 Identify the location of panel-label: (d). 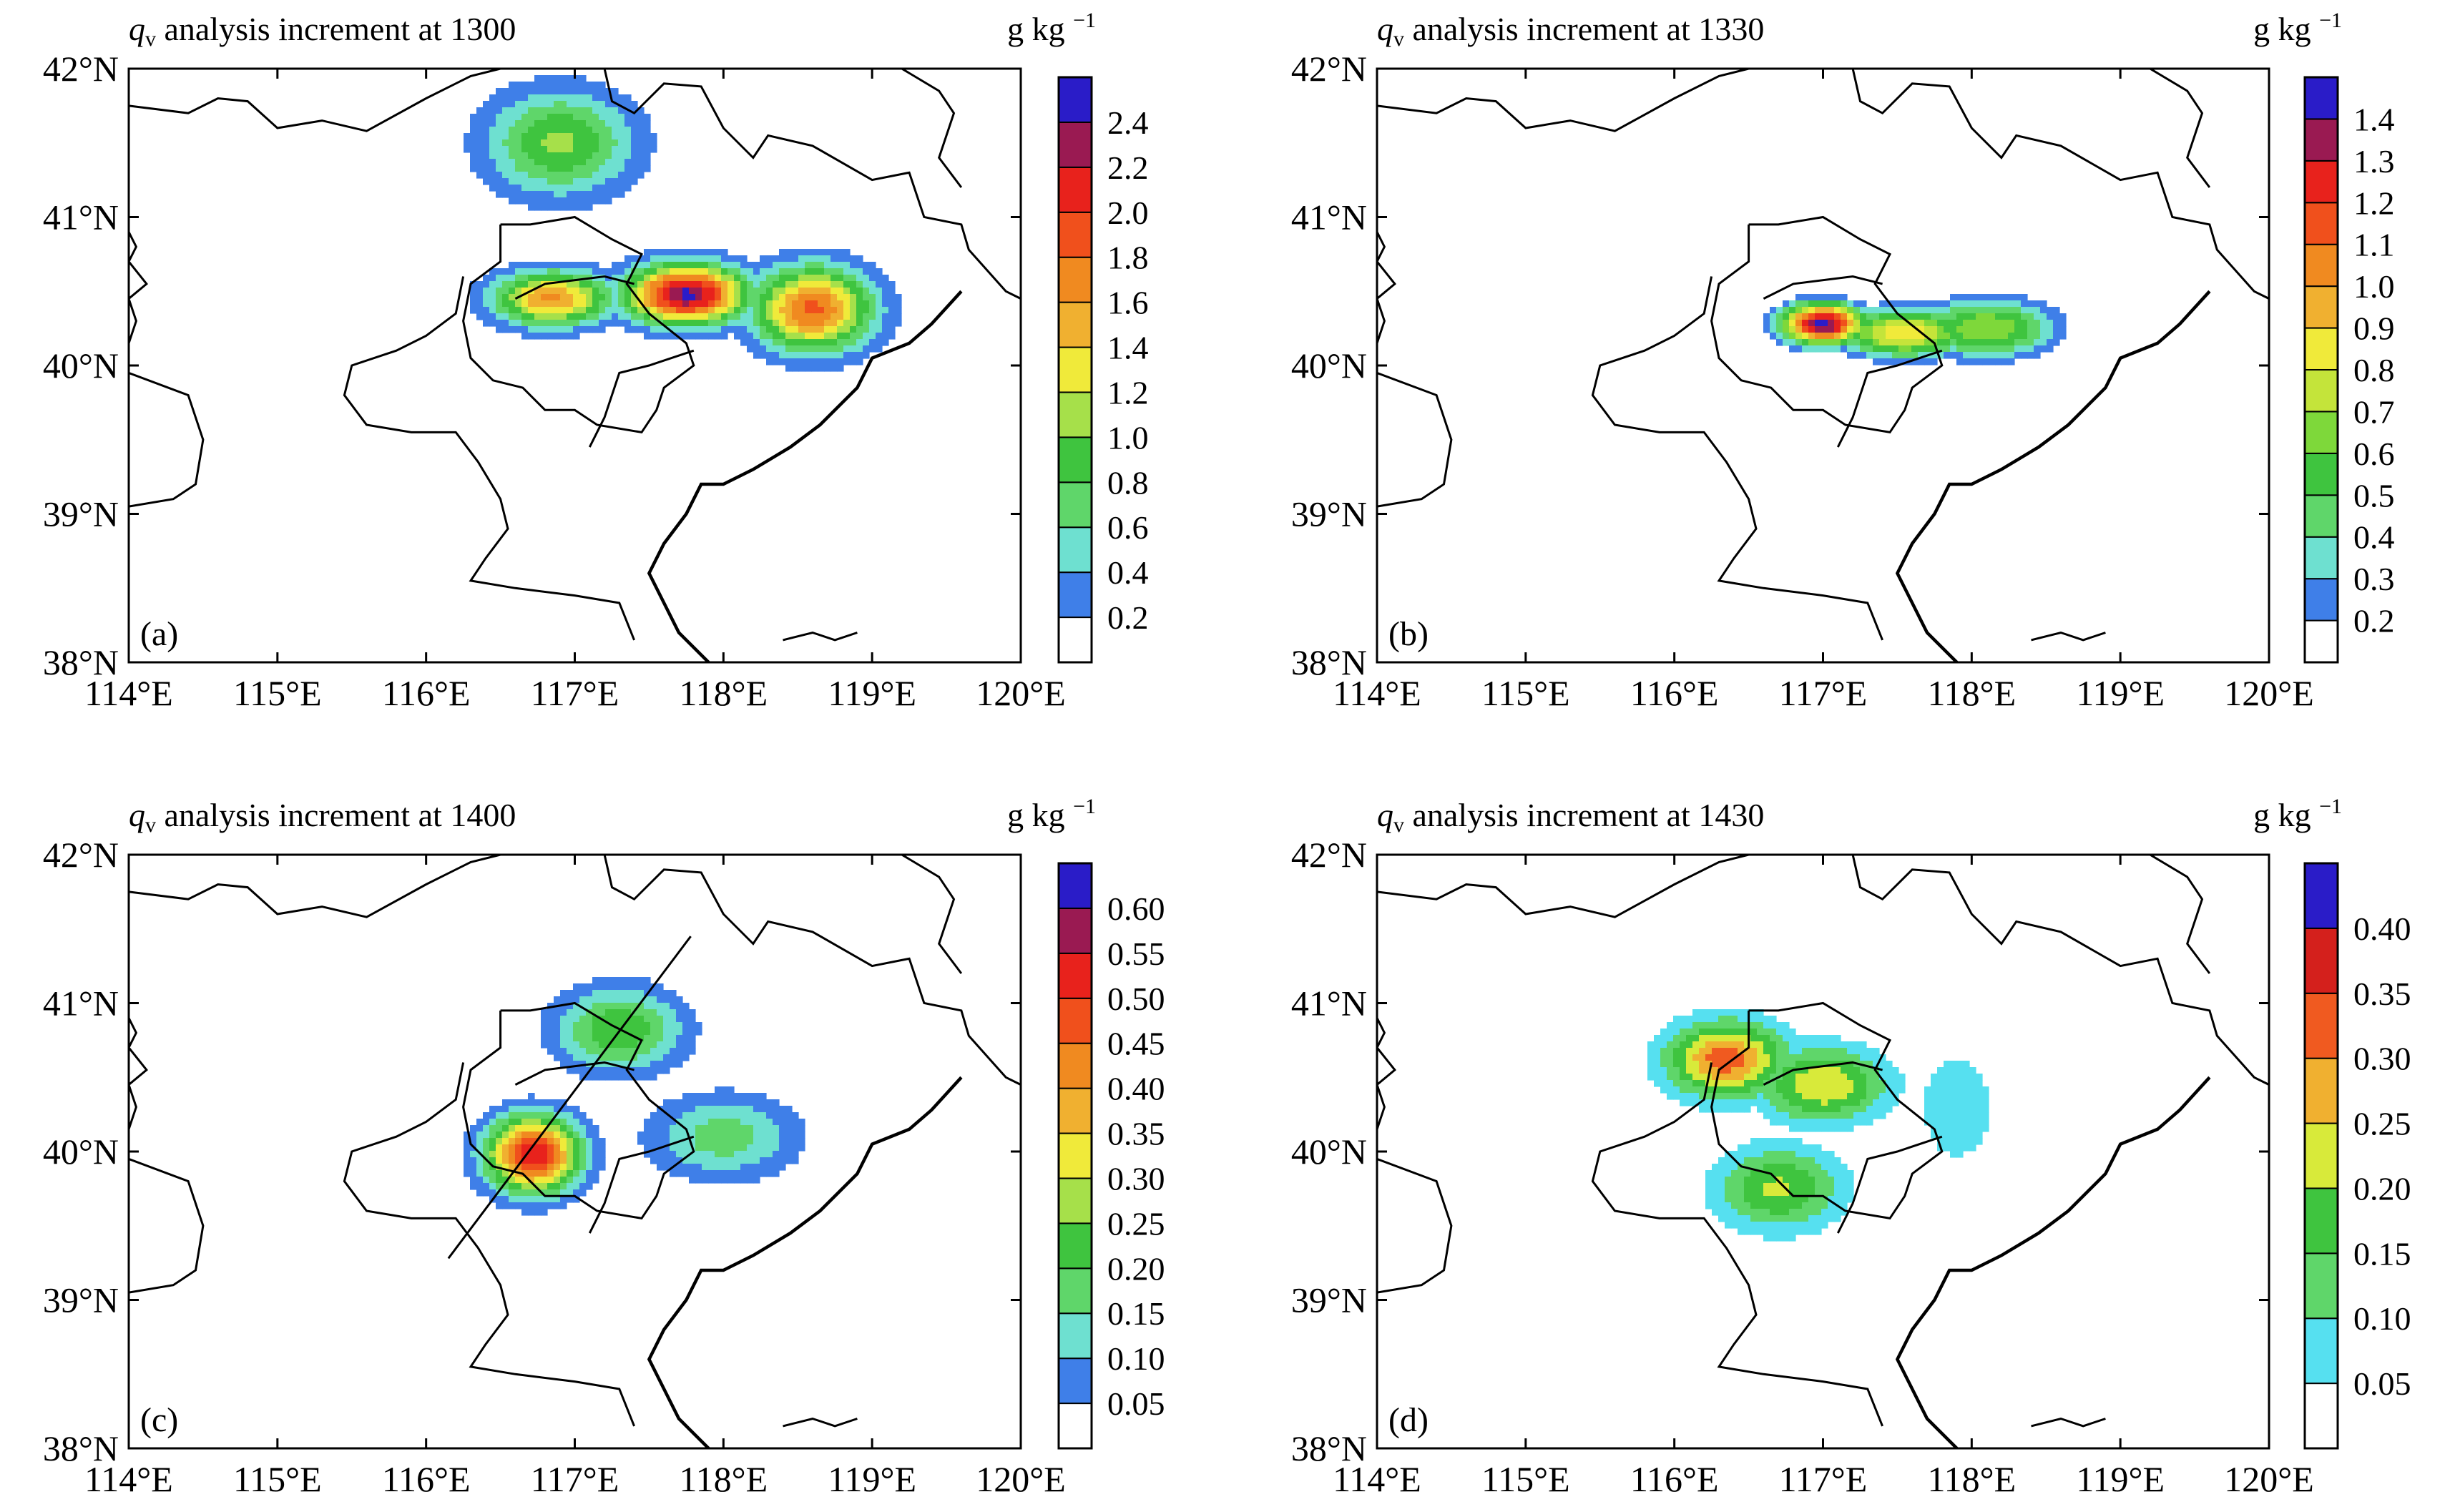
(1408, 1420).